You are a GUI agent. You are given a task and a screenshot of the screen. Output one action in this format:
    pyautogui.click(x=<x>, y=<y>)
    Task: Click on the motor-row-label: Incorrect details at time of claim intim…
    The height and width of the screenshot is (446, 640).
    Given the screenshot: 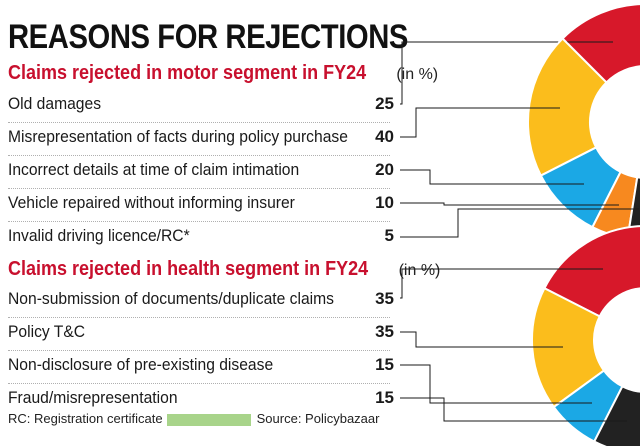 What is the action you would take?
    pyautogui.click(x=154, y=169)
    